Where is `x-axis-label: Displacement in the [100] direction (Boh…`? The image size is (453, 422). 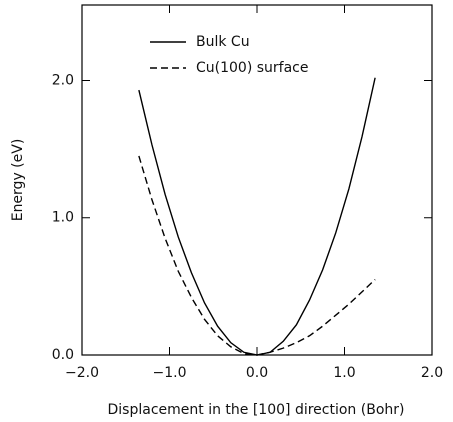 x-axis-label: Displacement in the [100] direction (Boh… is located at coordinates (256, 410).